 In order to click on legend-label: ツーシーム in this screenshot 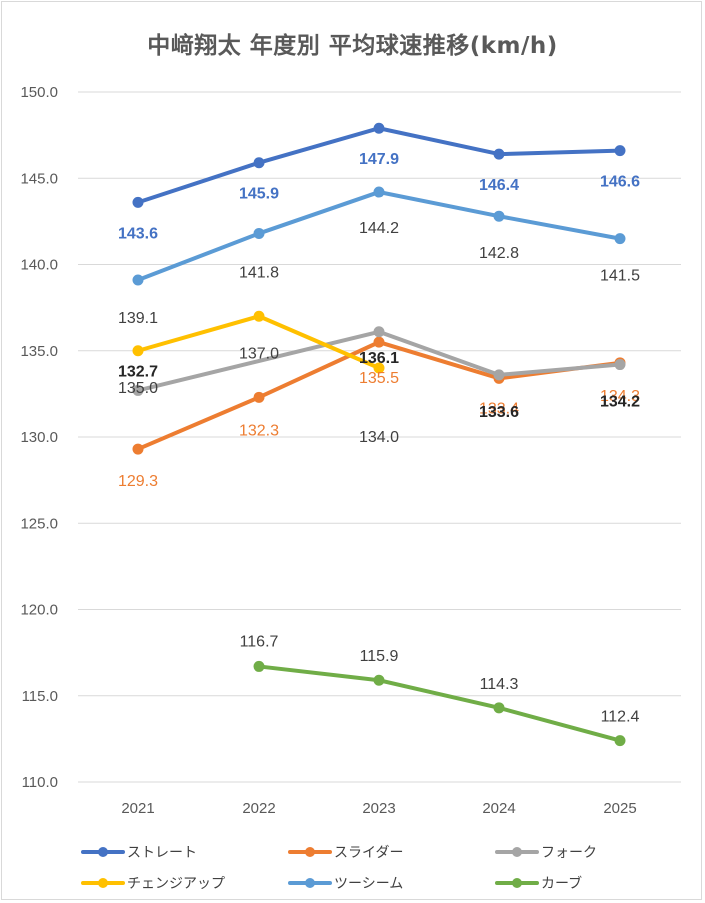, I will do `click(368, 884)`.